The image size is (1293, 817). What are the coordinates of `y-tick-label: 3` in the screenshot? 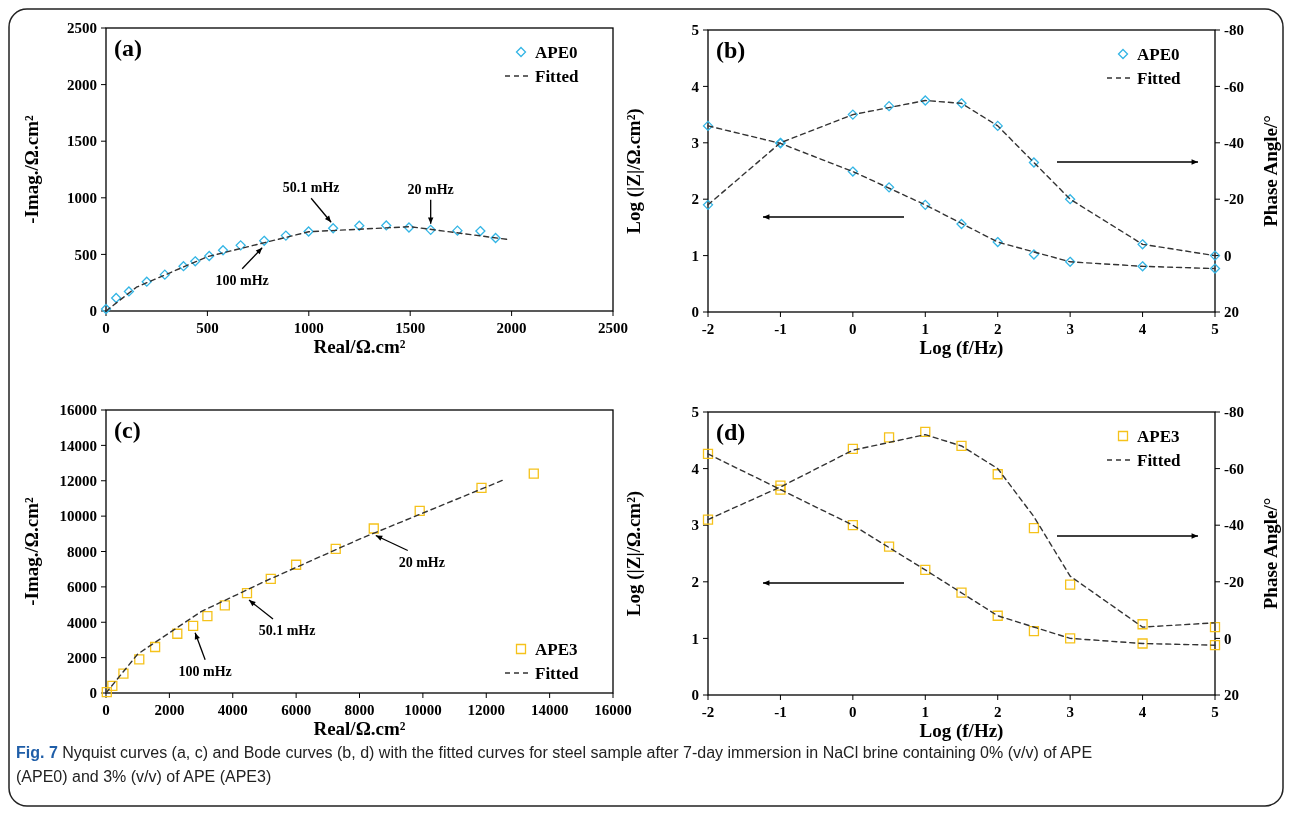 It's located at (695, 525).